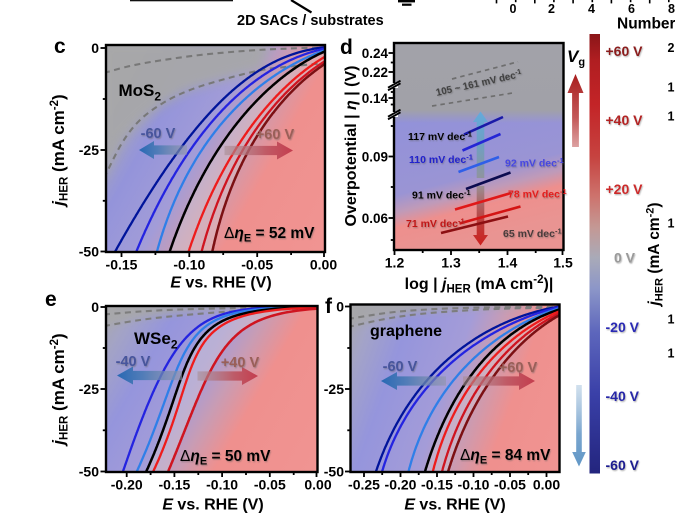 This screenshot has height=532, width=675. I want to click on svg-text: 8, so click(671, 9).